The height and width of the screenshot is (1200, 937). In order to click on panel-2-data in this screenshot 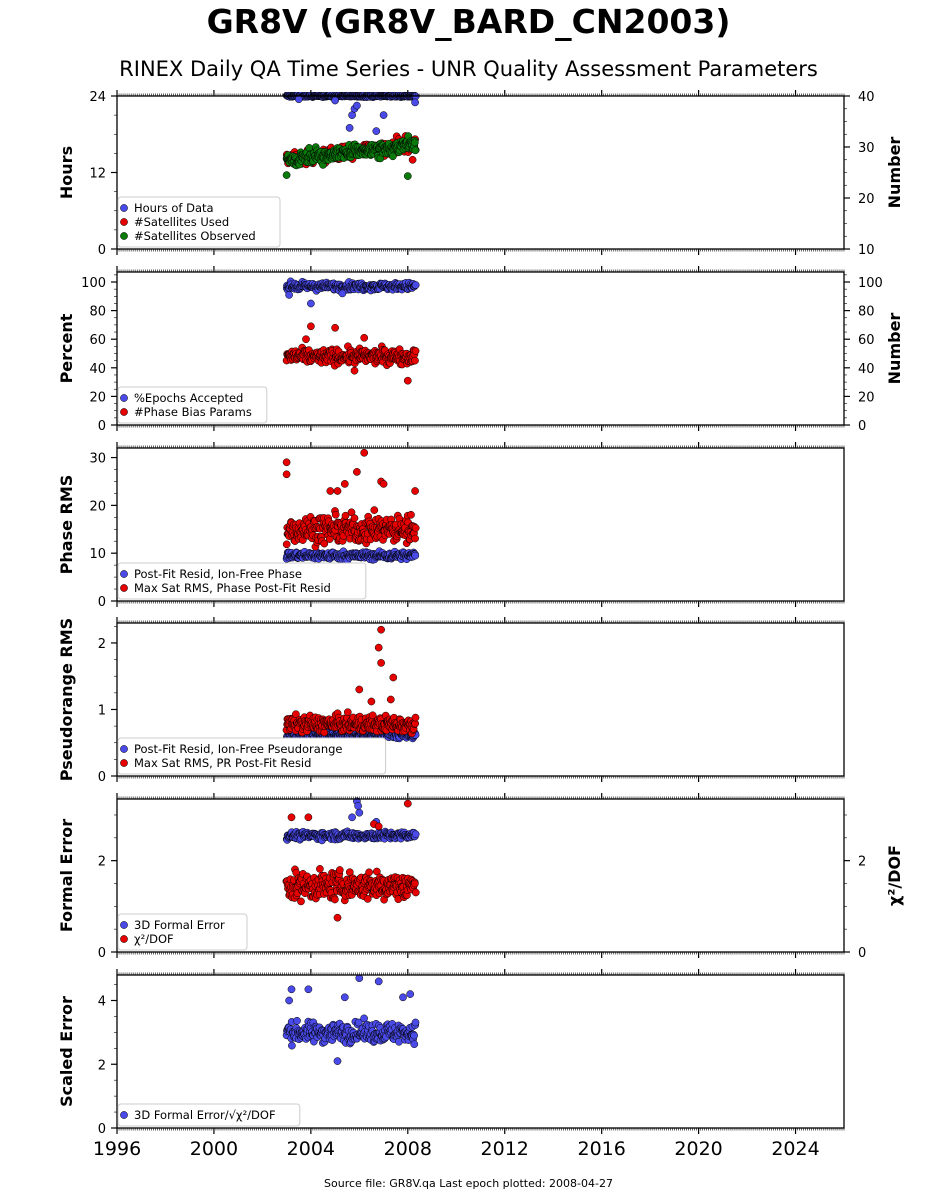, I will do `click(351, 331)`.